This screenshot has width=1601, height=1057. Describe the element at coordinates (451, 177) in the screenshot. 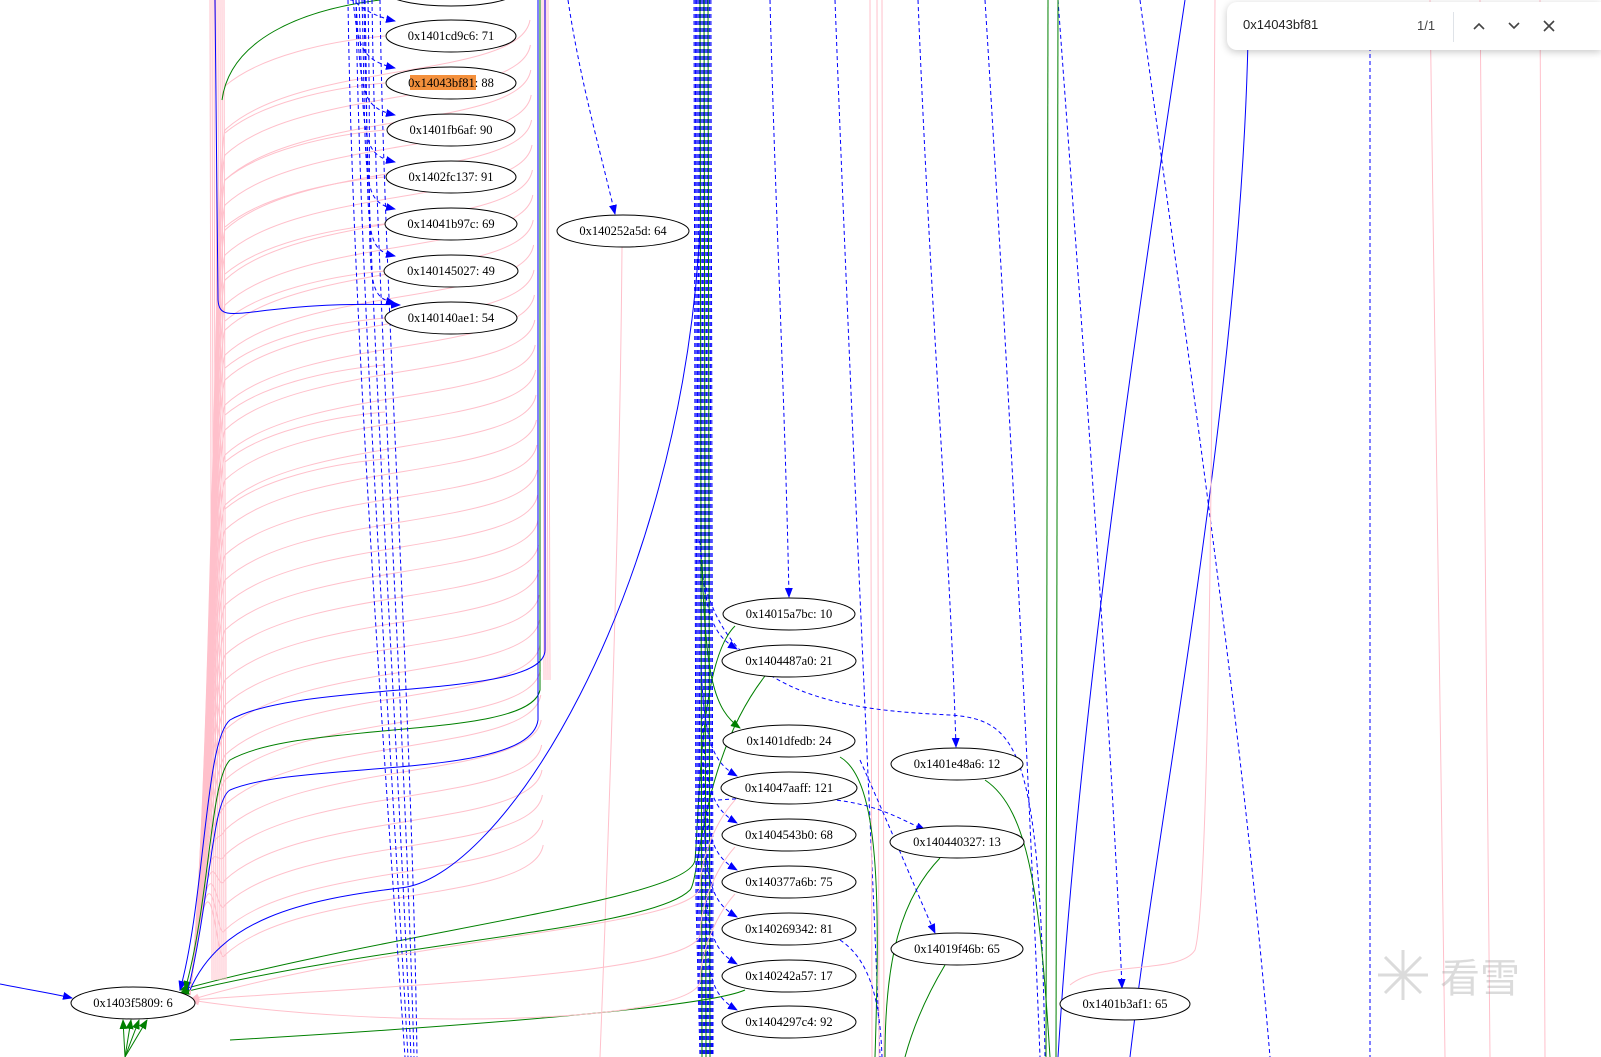

I see `graph-node: 0x1402fc137: 91` at that location.